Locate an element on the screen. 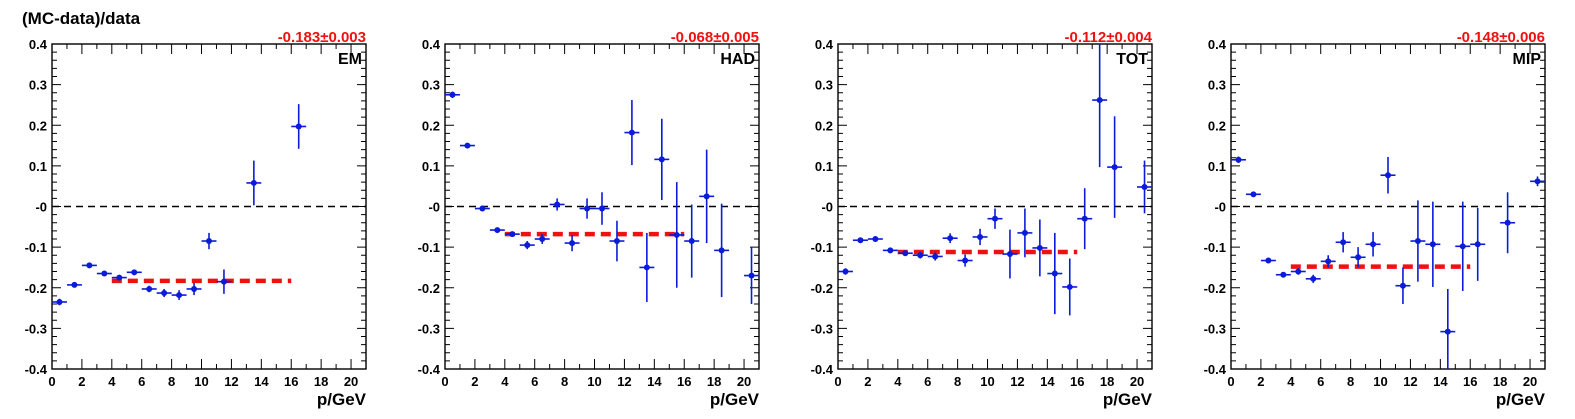 The image size is (1575, 419). x-tick-label: 8 is located at coordinates (957, 381).